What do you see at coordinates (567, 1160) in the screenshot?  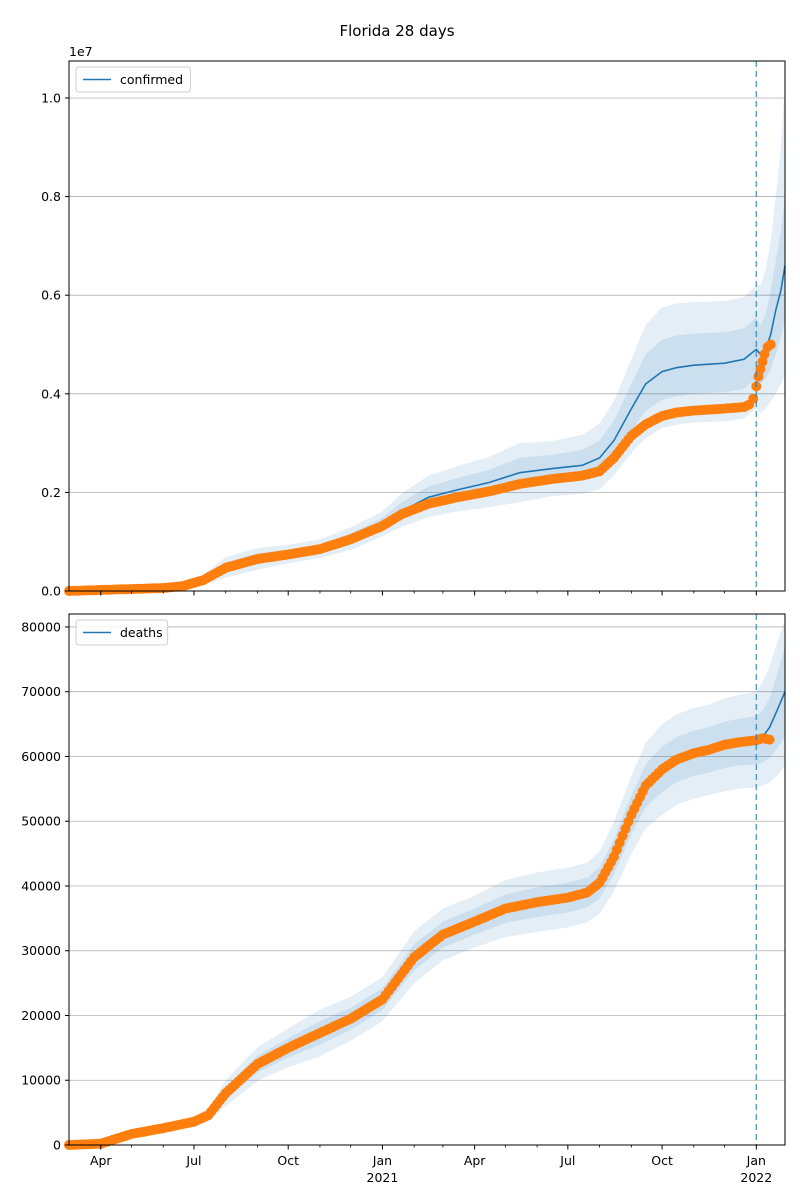 I see `xtick-label-5: Jul` at bounding box center [567, 1160].